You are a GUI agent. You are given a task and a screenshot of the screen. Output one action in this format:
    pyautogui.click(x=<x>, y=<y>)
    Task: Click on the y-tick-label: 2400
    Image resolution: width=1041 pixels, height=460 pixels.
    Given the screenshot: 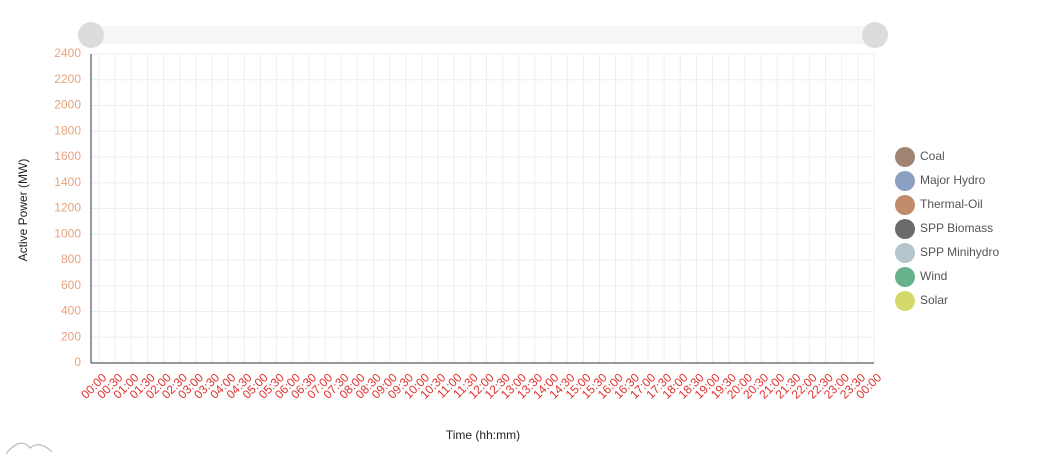 What is the action you would take?
    pyautogui.click(x=67, y=53)
    